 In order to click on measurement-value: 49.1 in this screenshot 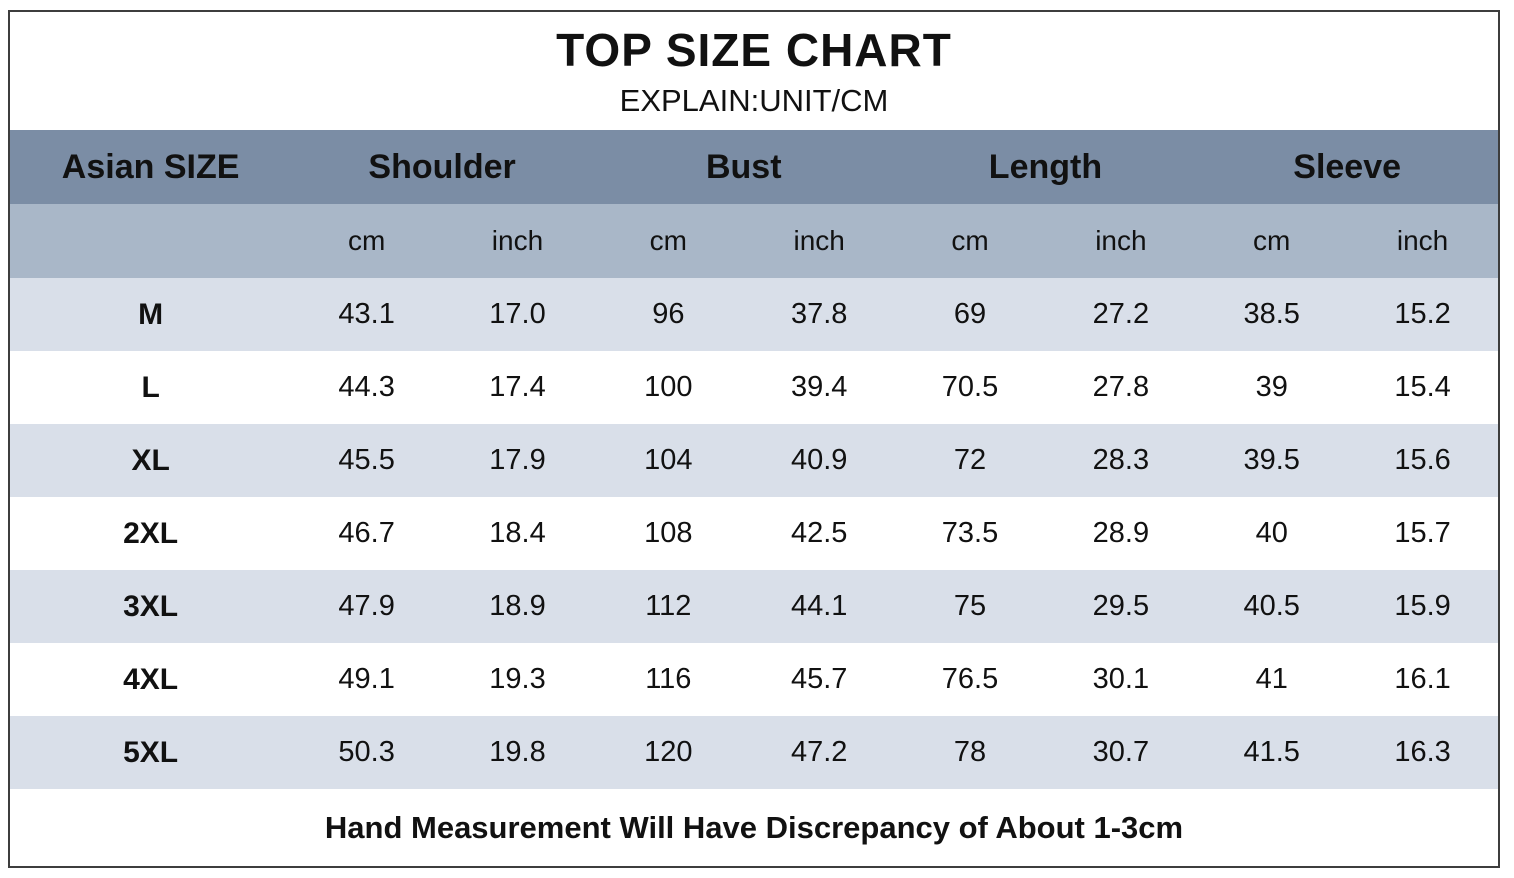, I will do `click(366, 679)`.